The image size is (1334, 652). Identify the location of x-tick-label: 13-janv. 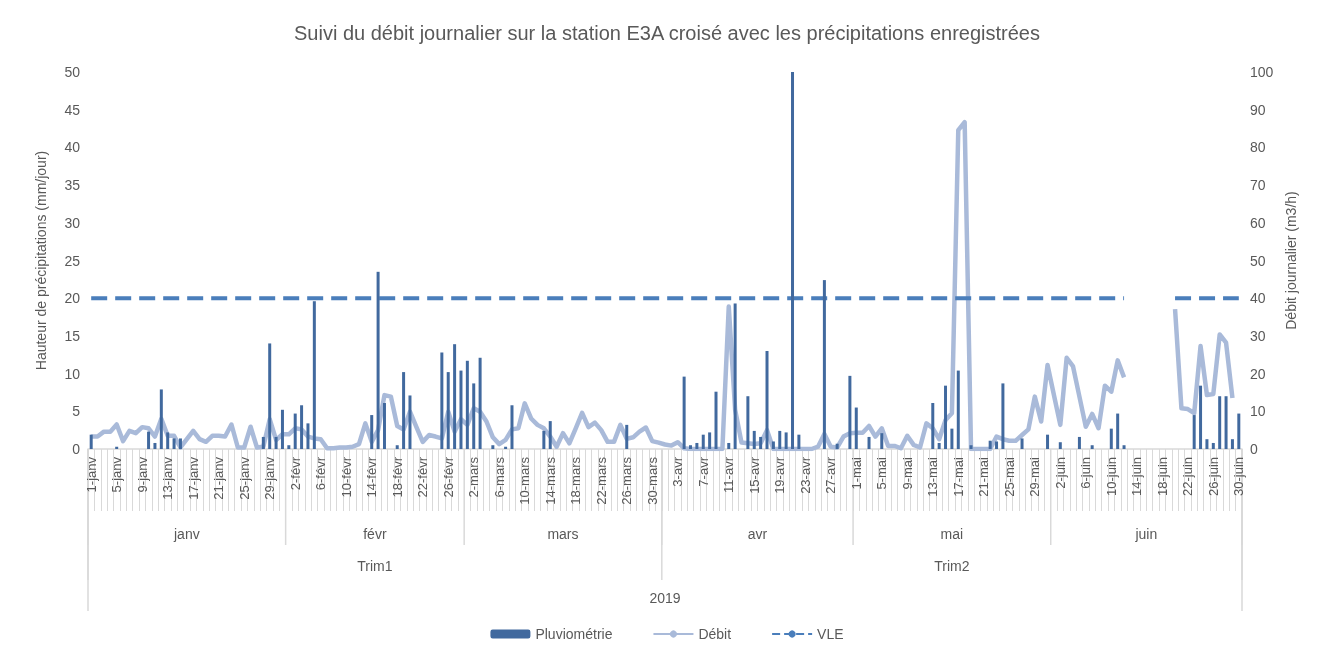
(168, 478).